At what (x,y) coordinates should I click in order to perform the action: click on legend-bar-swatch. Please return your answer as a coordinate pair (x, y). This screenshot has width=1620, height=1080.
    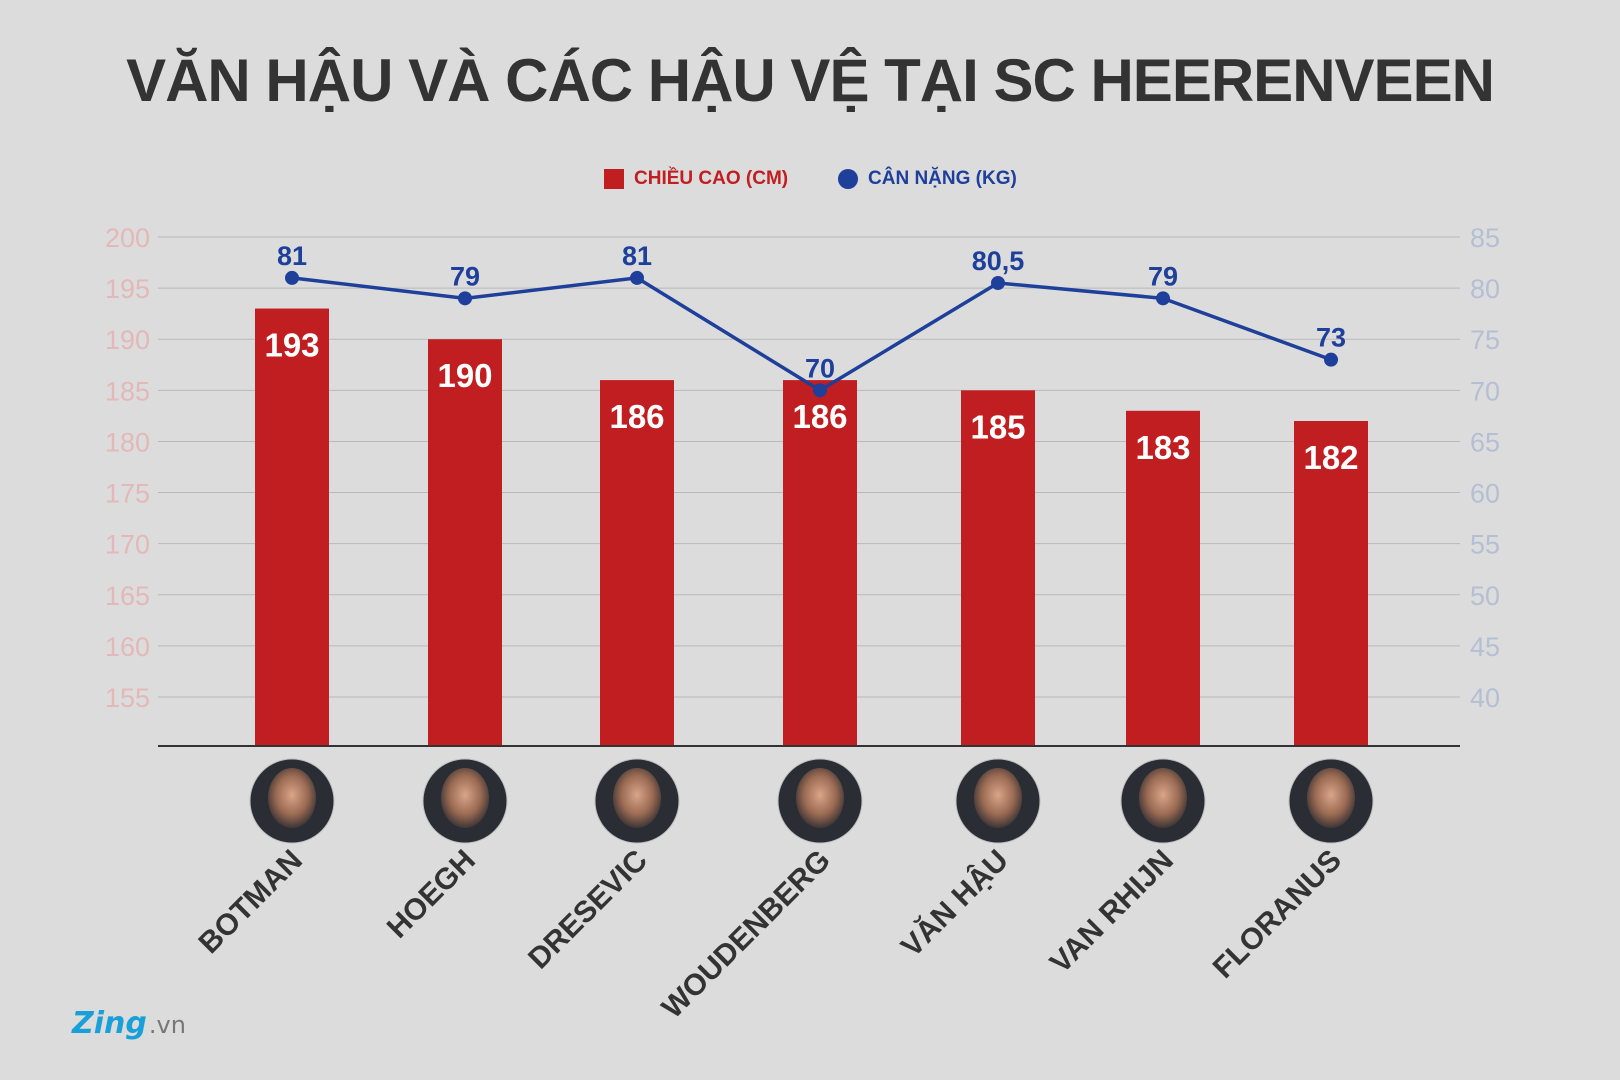
    Looking at the image, I should click on (614, 179).